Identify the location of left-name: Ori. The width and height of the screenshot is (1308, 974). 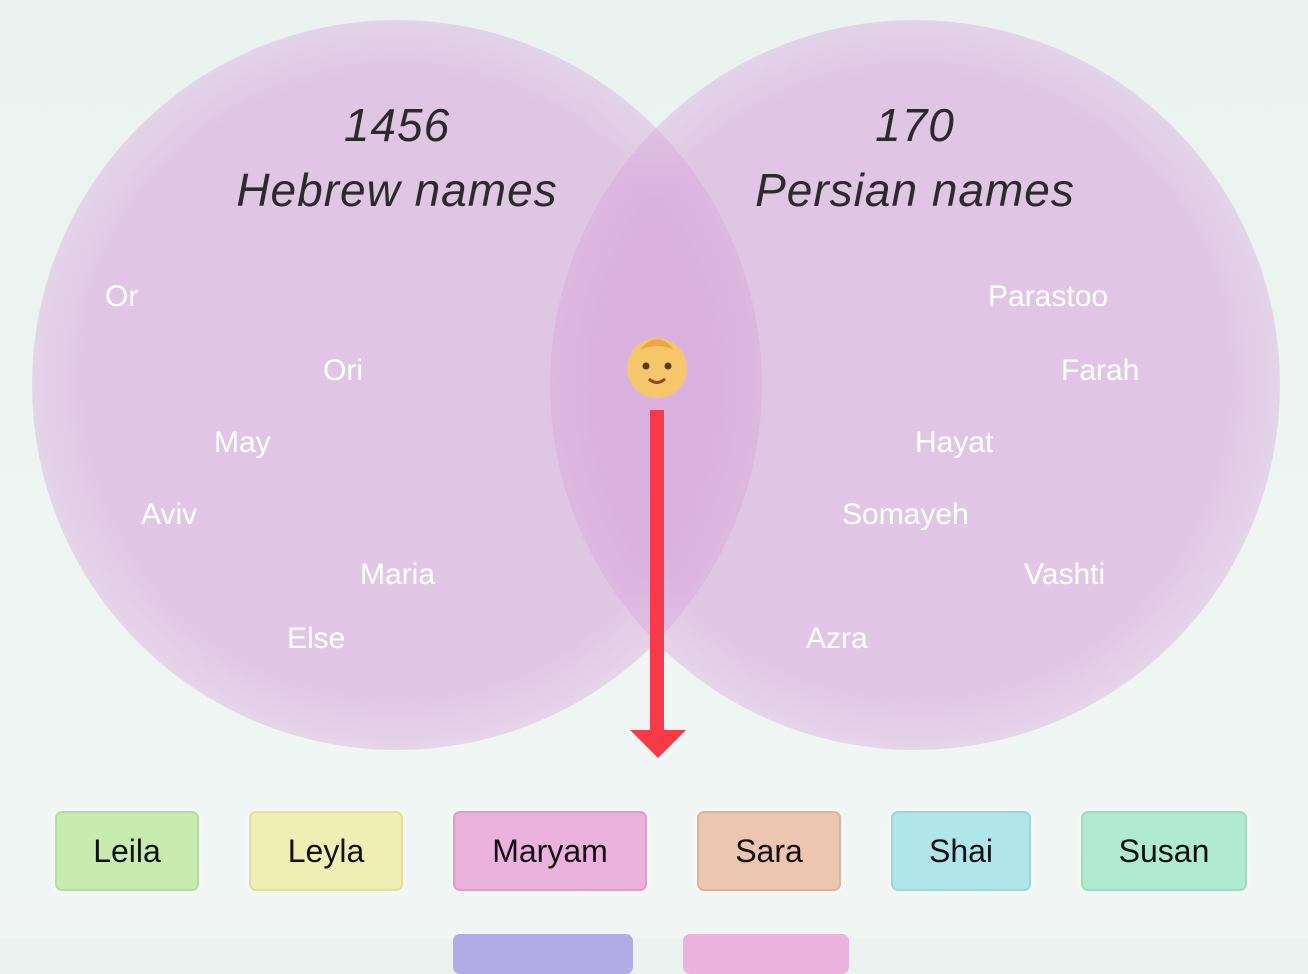
(343, 370).